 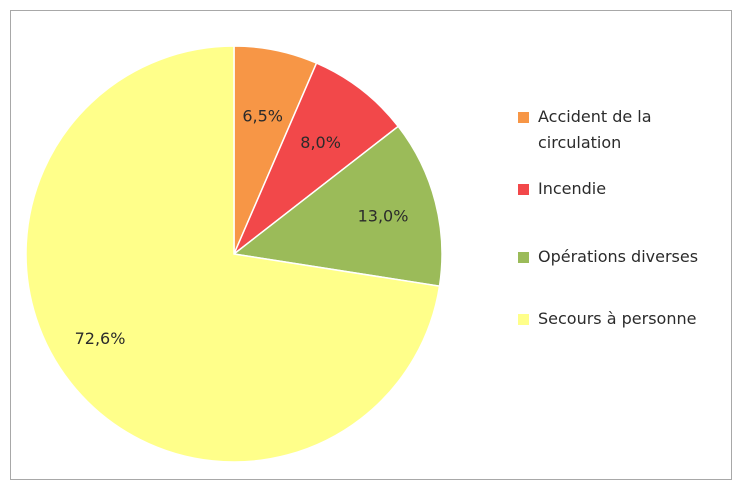 I want to click on legend-label-accident-line2: circulation, so click(x=580, y=142).